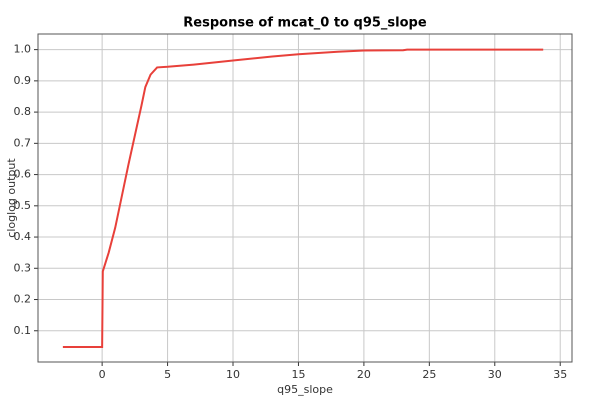  What do you see at coordinates (23, 111) in the screenshot?
I see `y-tick-label: 0.8` at bounding box center [23, 111].